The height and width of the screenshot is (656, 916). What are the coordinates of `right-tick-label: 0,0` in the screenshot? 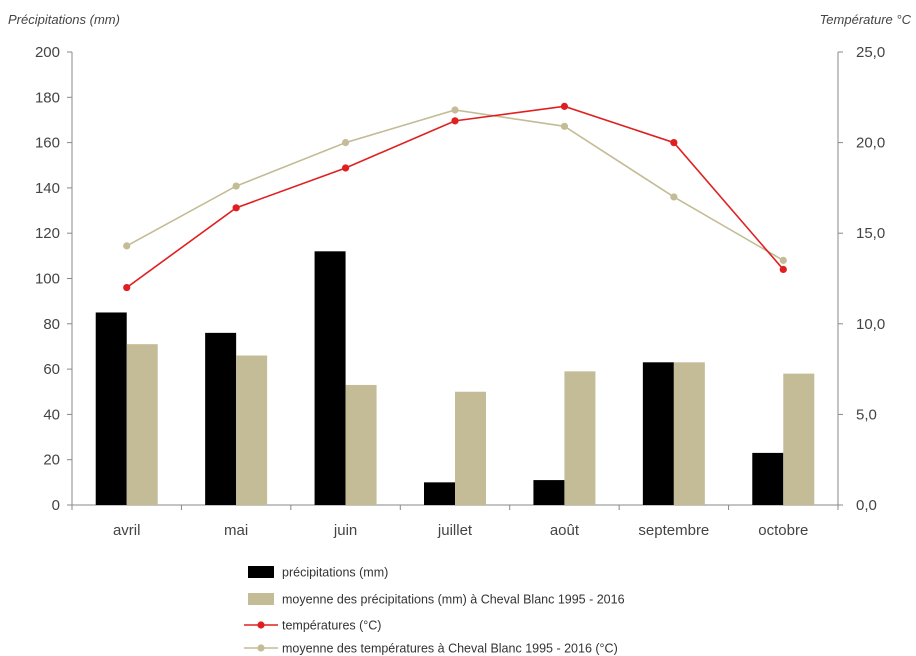 It's located at (866, 505).